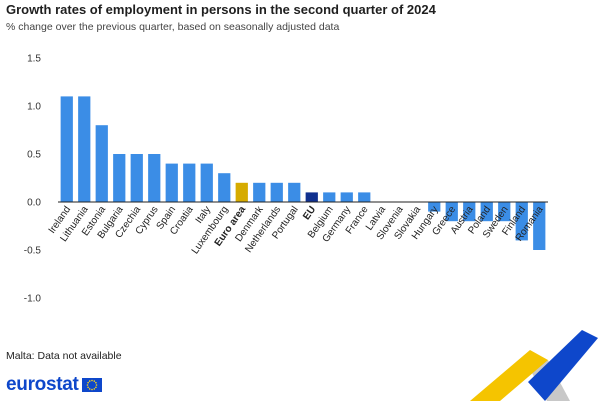 The height and width of the screenshot is (401, 600). Describe the element at coordinates (504, 212) in the screenshot. I see `bar-sweden` at that location.